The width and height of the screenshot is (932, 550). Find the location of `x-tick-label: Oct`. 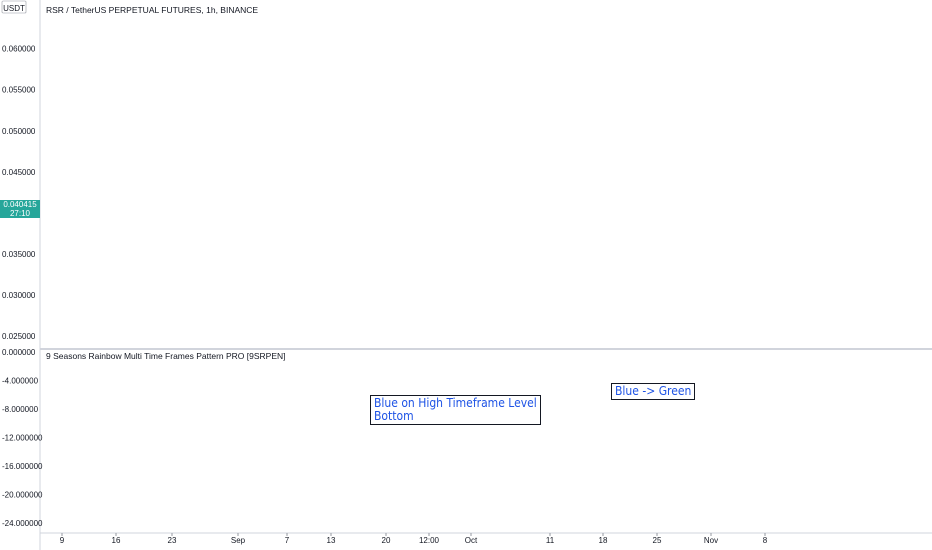

x-tick-label: Oct is located at coordinates (471, 540).